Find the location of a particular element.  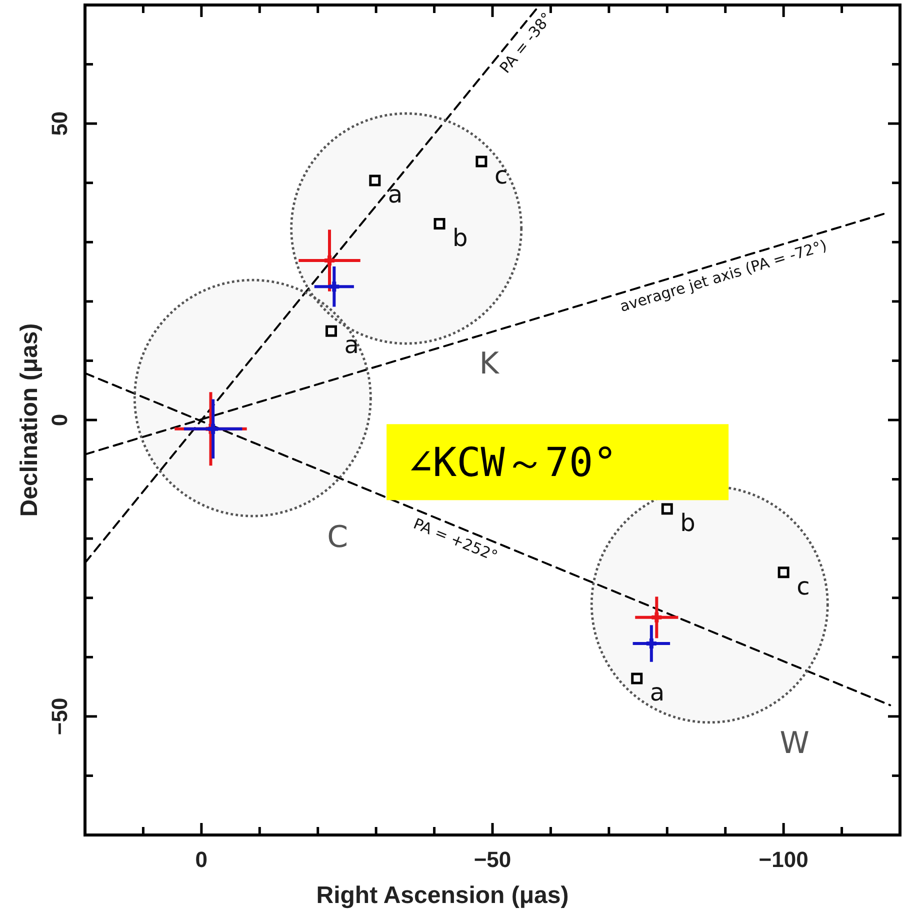

series-label: C is located at coordinates (337, 537).